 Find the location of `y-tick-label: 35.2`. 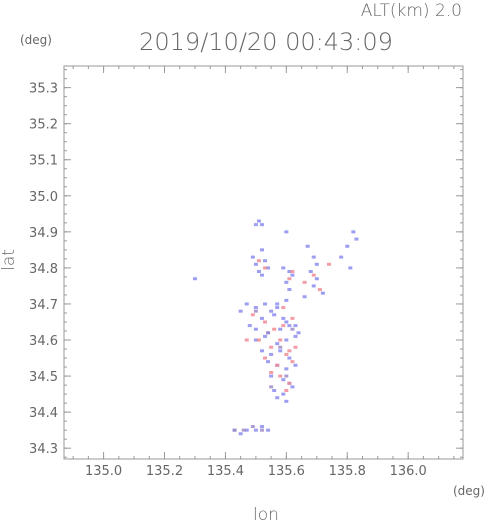

y-tick-label: 35.2 is located at coordinates (43, 125).